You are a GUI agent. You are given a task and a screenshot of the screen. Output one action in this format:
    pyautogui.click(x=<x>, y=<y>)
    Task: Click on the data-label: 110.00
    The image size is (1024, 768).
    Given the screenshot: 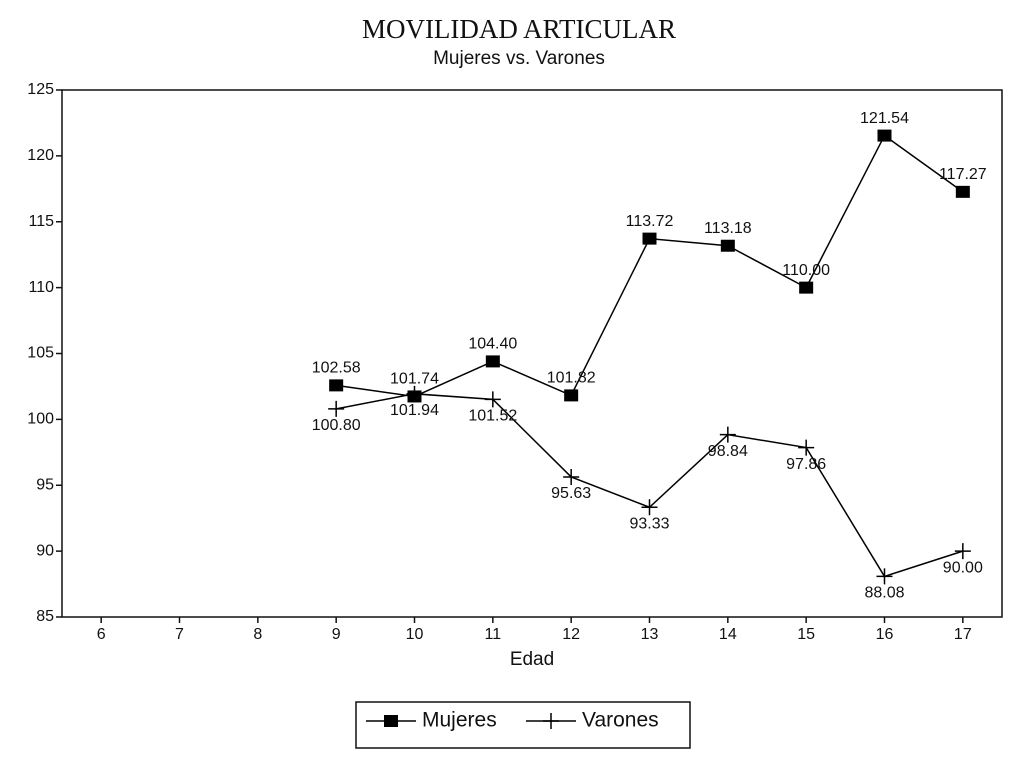 What is the action you would take?
    pyautogui.click(x=806, y=270)
    